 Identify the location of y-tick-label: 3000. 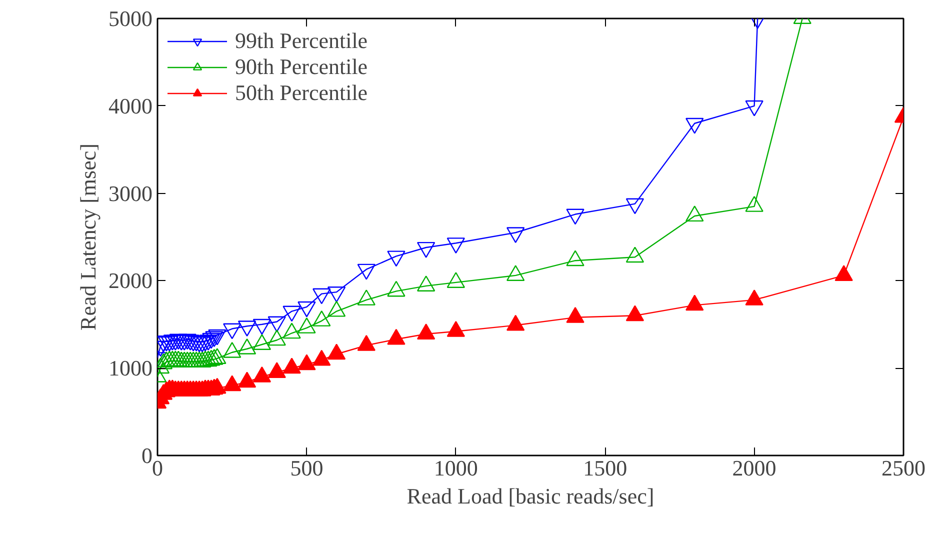
(130, 193).